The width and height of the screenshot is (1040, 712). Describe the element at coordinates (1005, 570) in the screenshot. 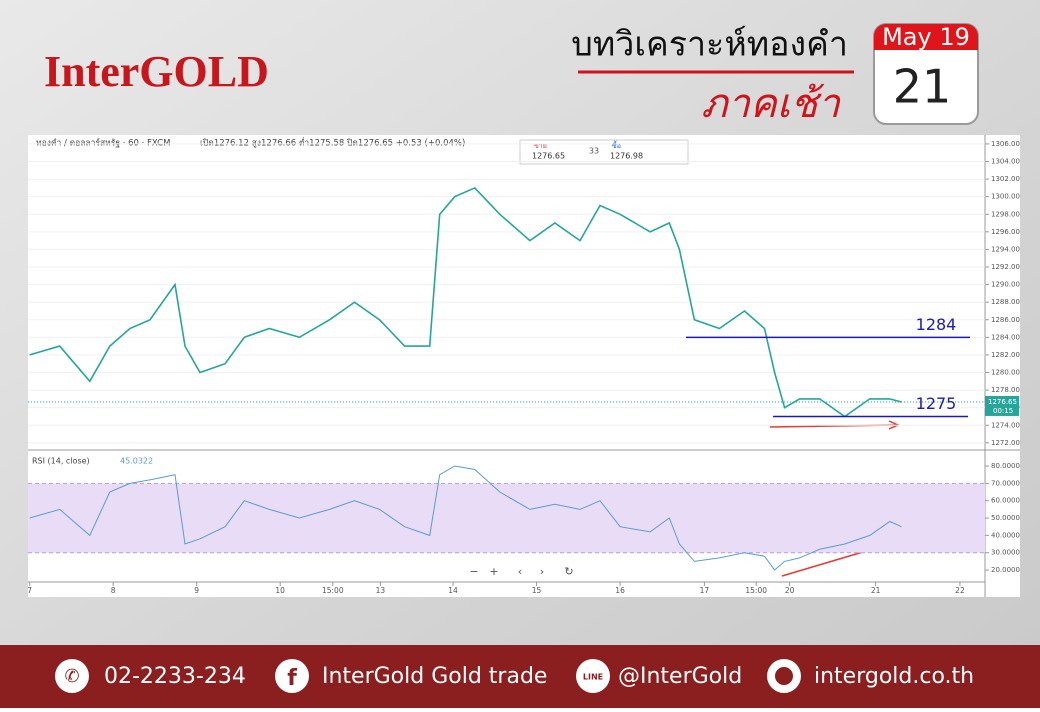

I see `y-tick-label: 20.0000` at that location.